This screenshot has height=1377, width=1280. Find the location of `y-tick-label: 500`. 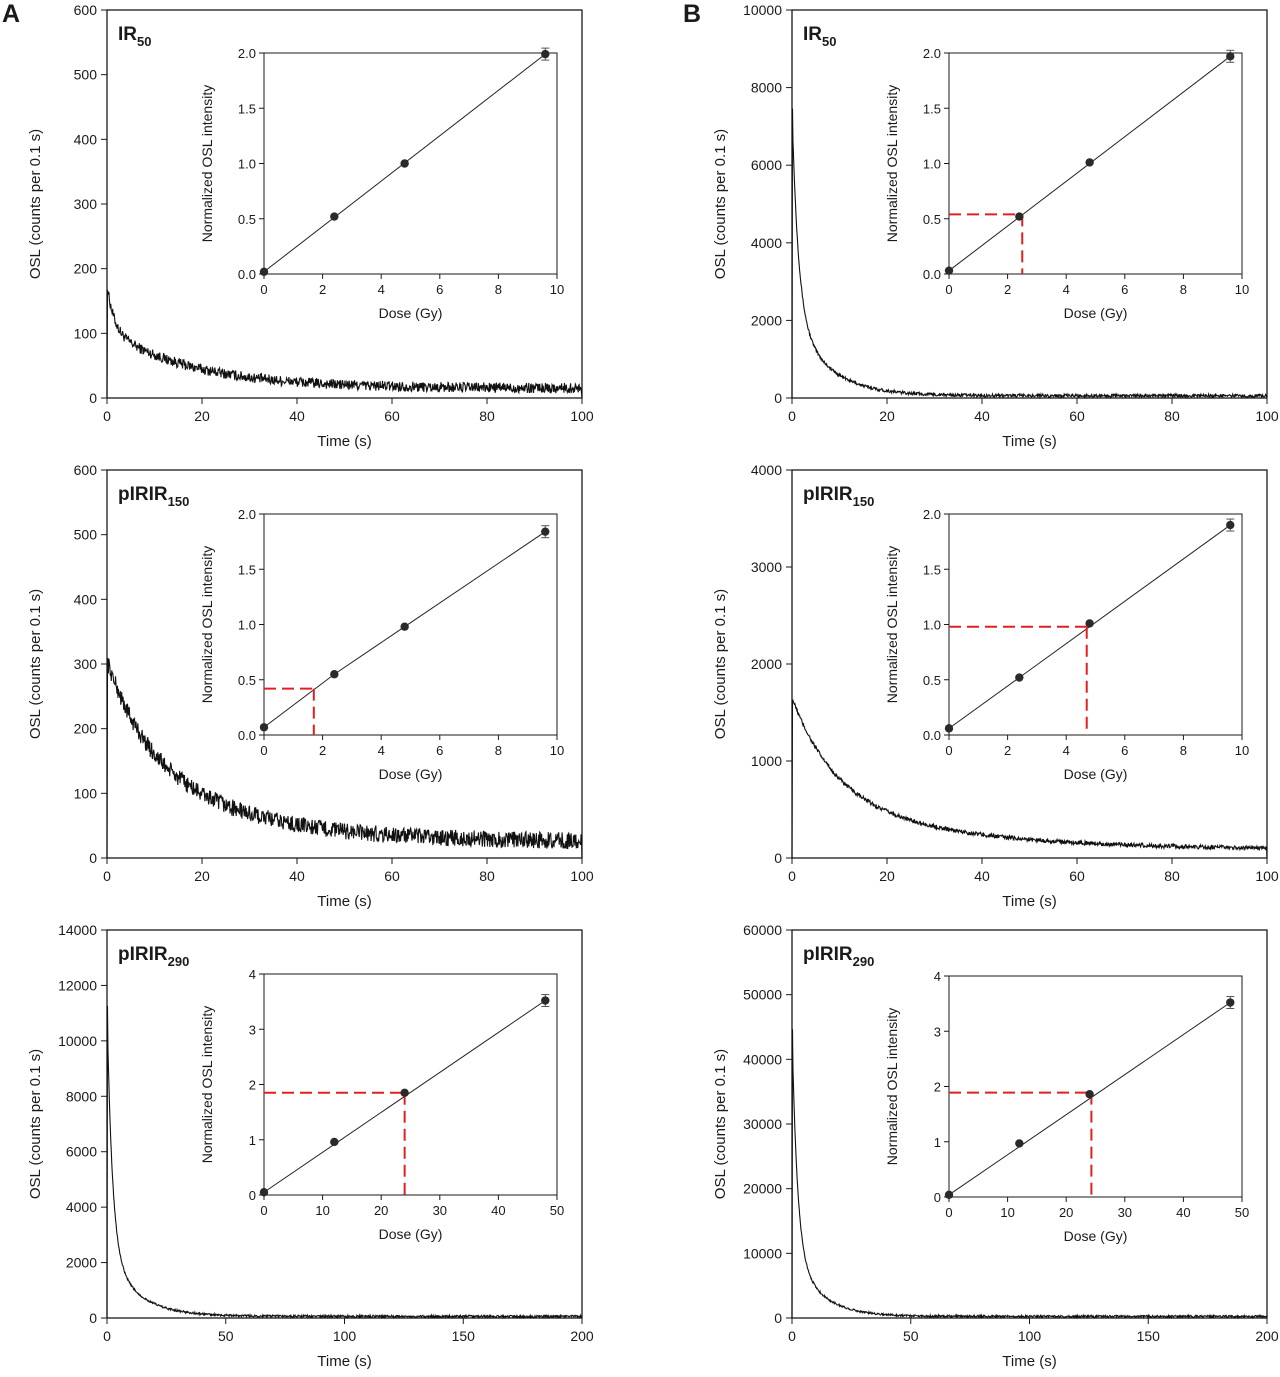

y-tick-label: 500 is located at coordinates (86, 535).